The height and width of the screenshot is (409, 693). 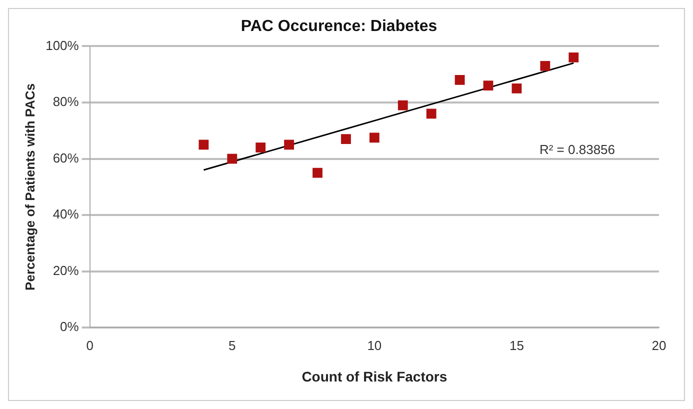 I want to click on y-axis-title: Percentage of Patients with PACs, so click(x=30, y=186).